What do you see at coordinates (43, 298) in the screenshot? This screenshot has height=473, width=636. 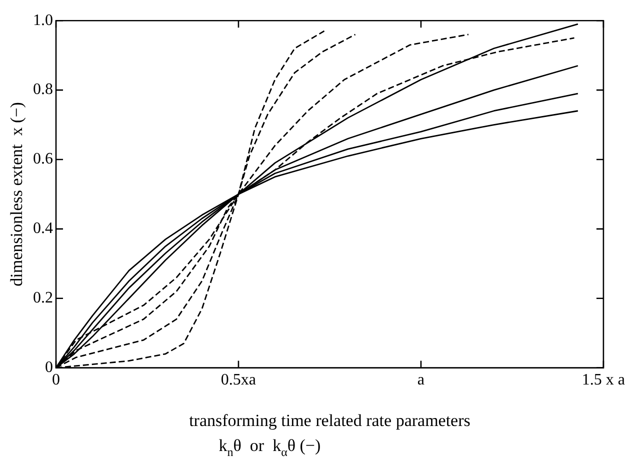 I see `y-tick-label: 0.2` at bounding box center [43, 298].